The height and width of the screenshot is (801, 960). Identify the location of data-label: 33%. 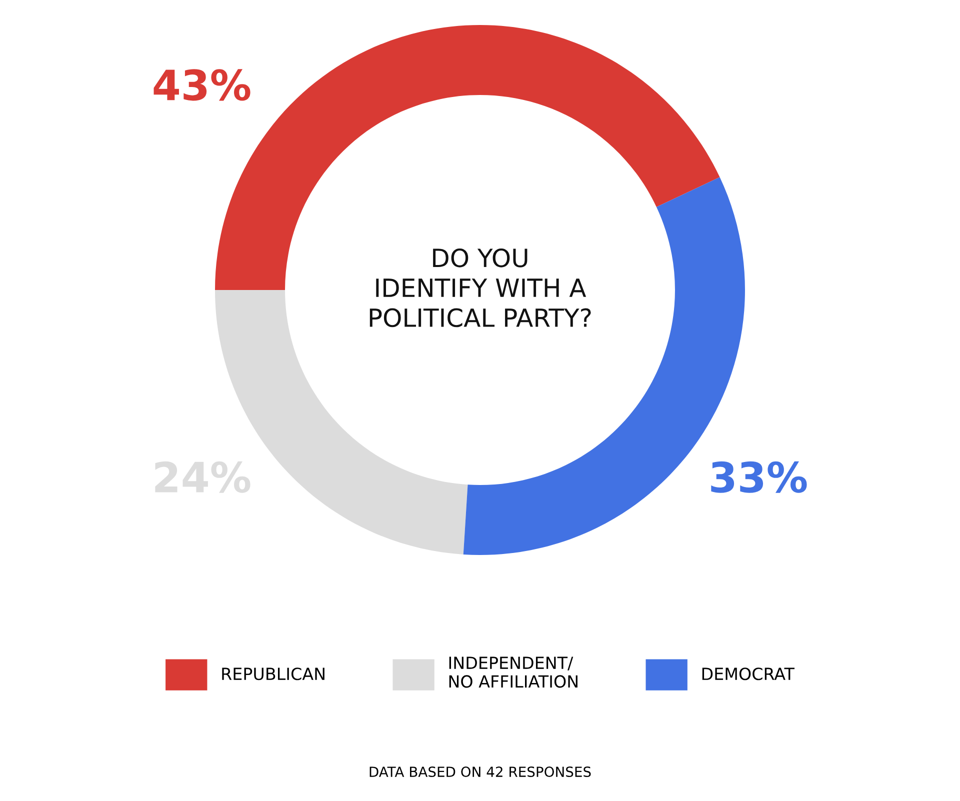
(759, 477).